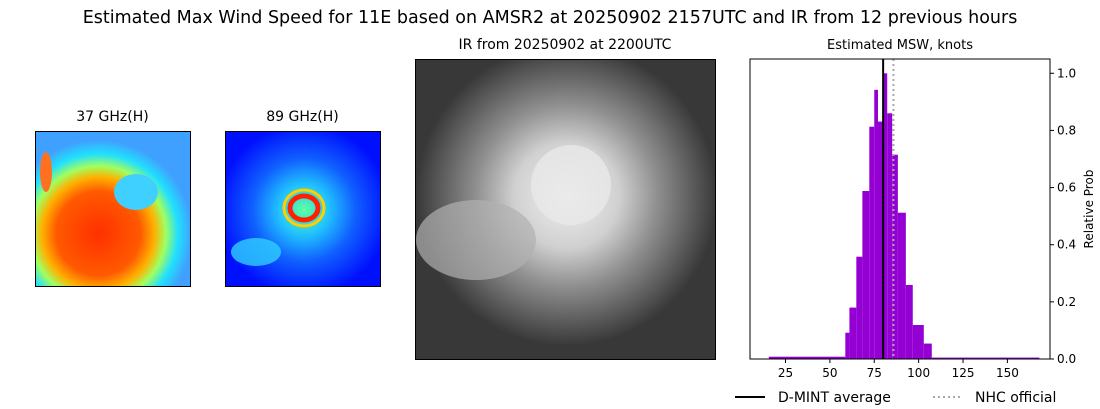  Describe the element at coordinates (302, 117) in the screenshot. I see `ghz89-title: 89 GHz(H)` at that location.